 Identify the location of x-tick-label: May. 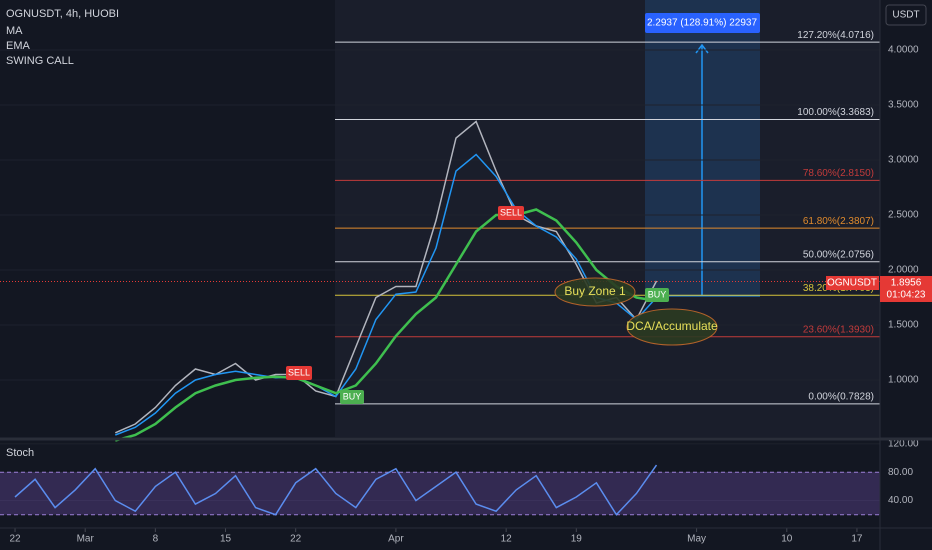
(696, 539).